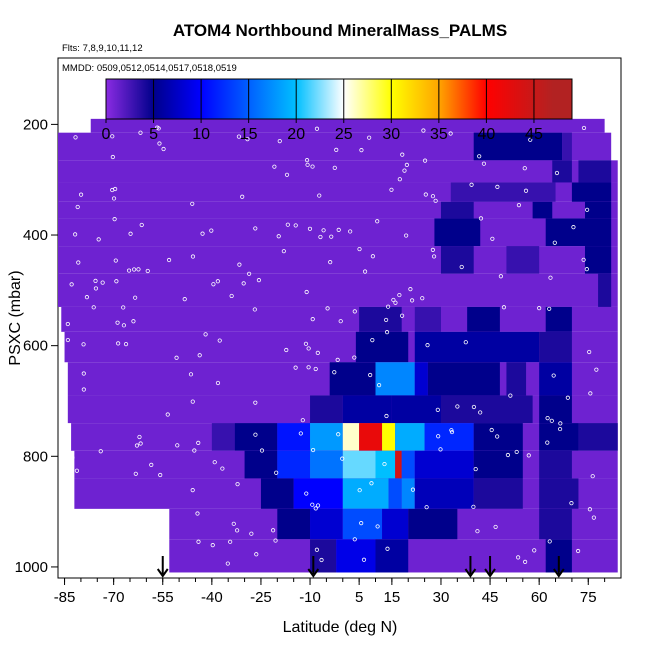 The image size is (650, 650). I want to click on arrow-head, so click(470, 573).